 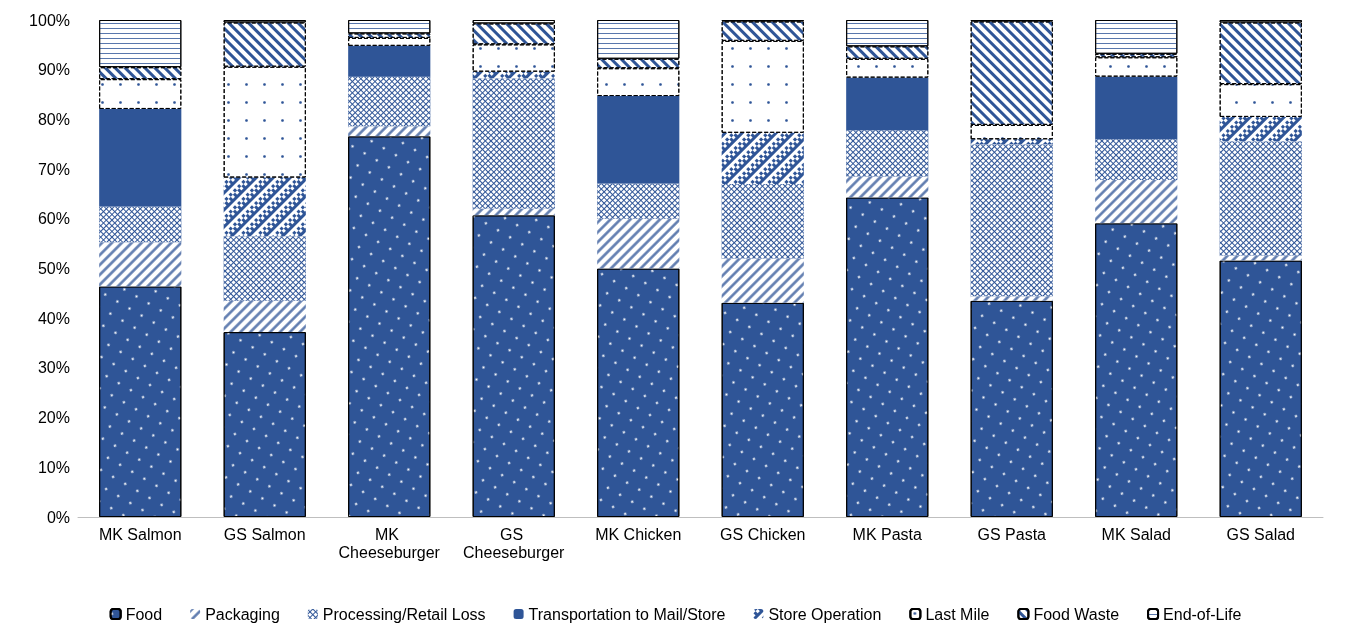 What do you see at coordinates (53, 219) in the screenshot?
I see `y-tick-label: 60%` at bounding box center [53, 219].